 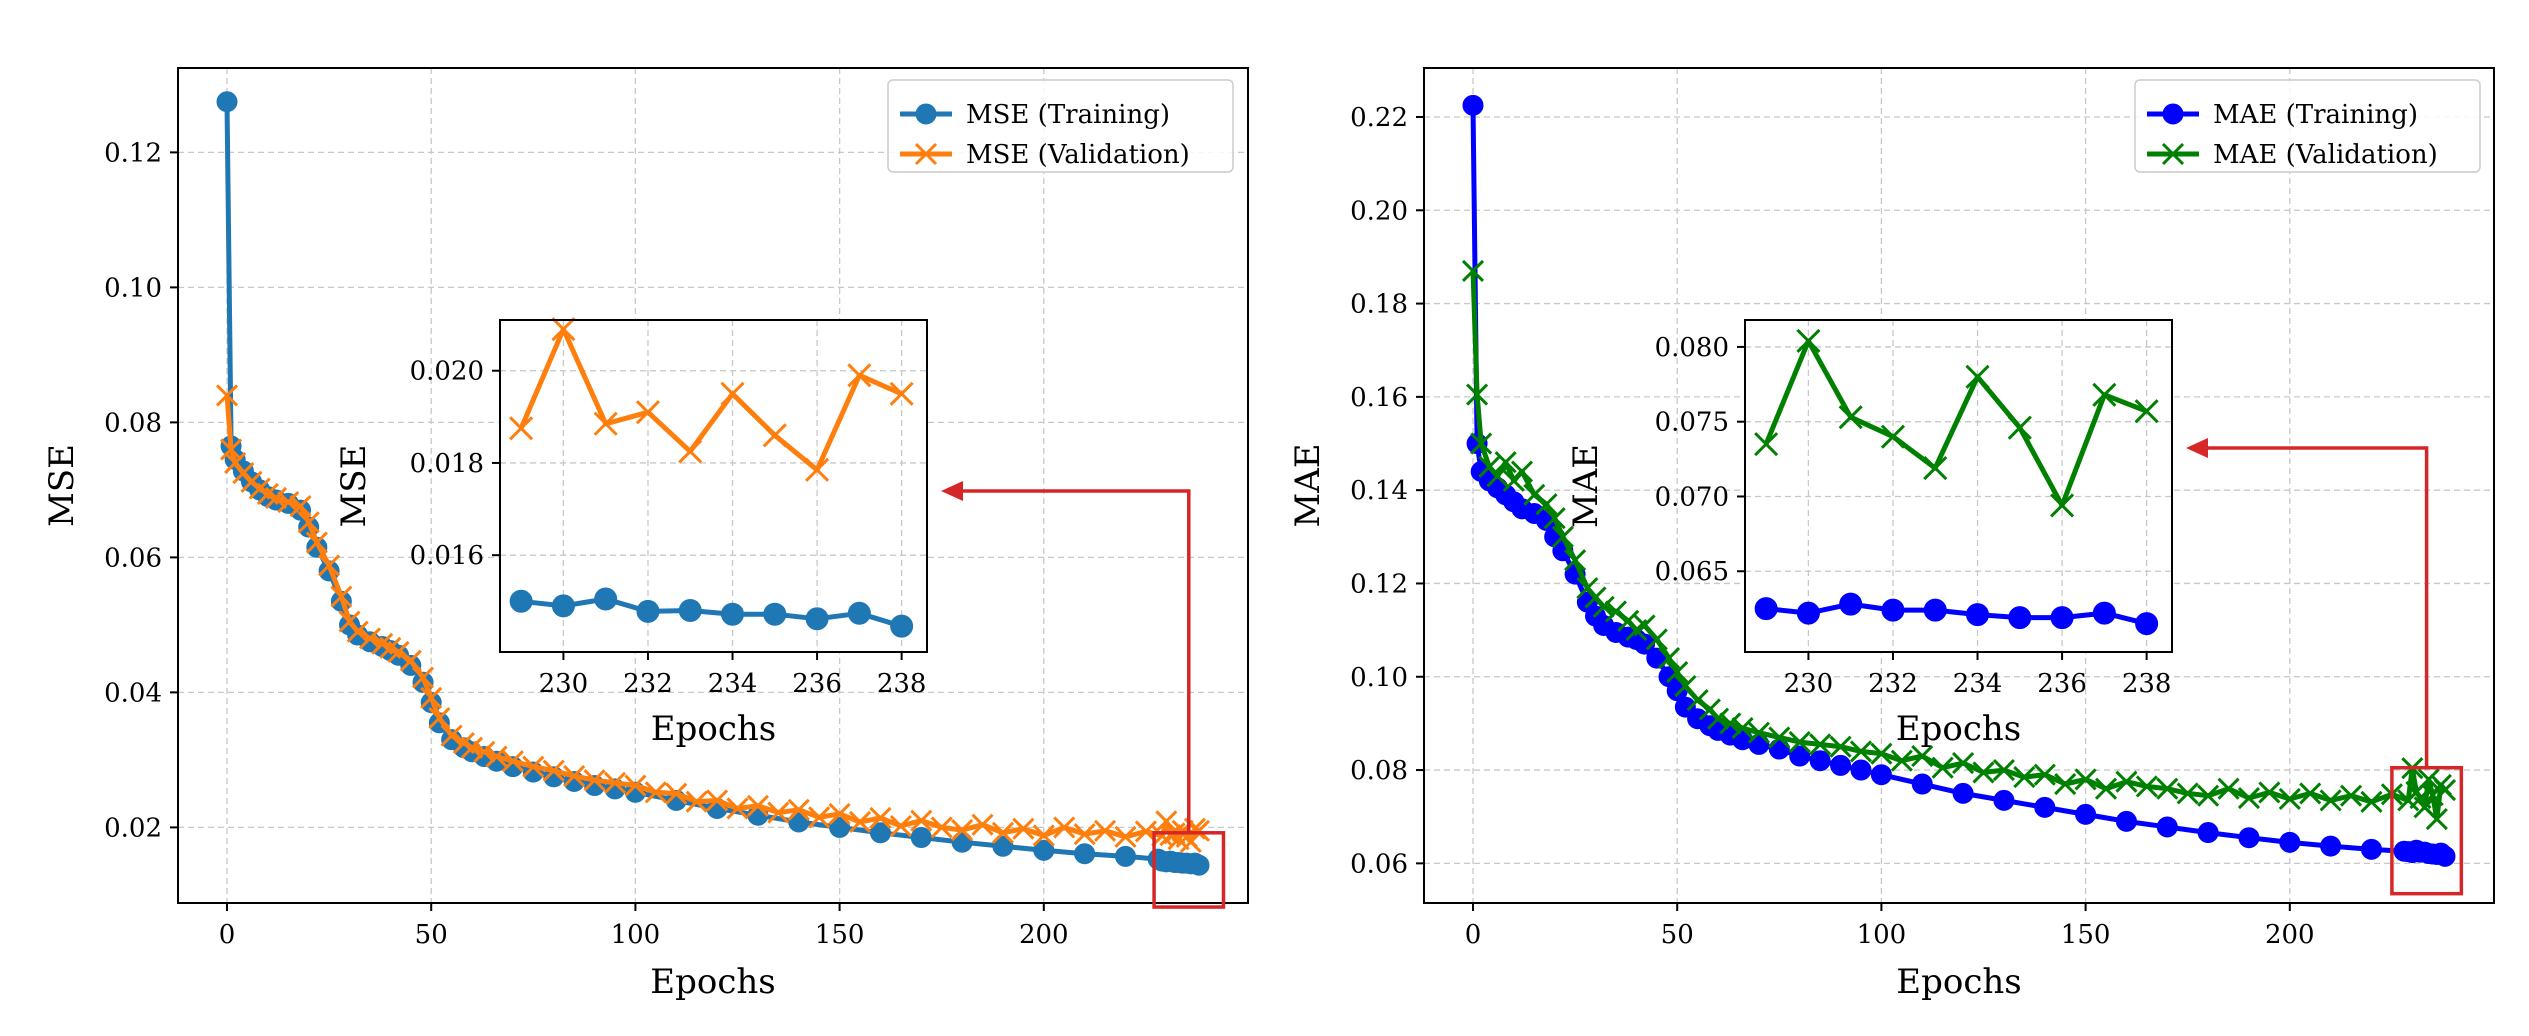 I want to click on y-tick-label: 0.08, so click(x=133, y=423).